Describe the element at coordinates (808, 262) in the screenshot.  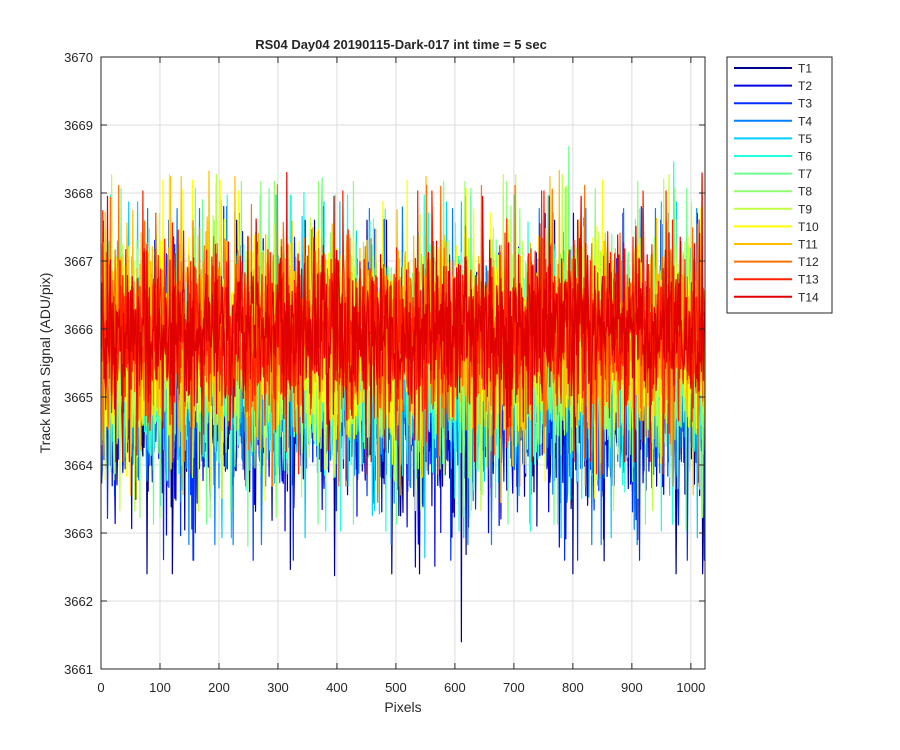
I see `legend-label-t12: T12` at that location.